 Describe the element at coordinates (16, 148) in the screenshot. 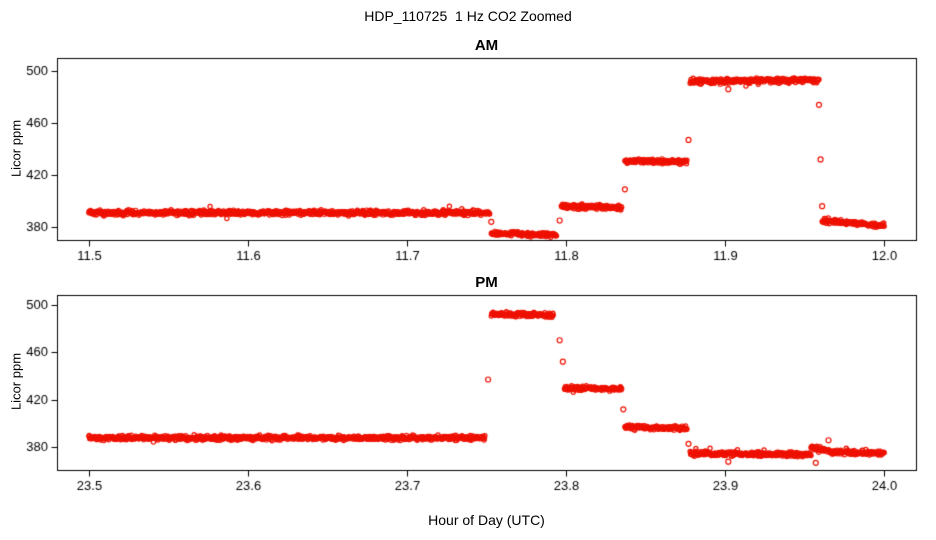

I see `am-y-axis-label: Licor ppm` at that location.